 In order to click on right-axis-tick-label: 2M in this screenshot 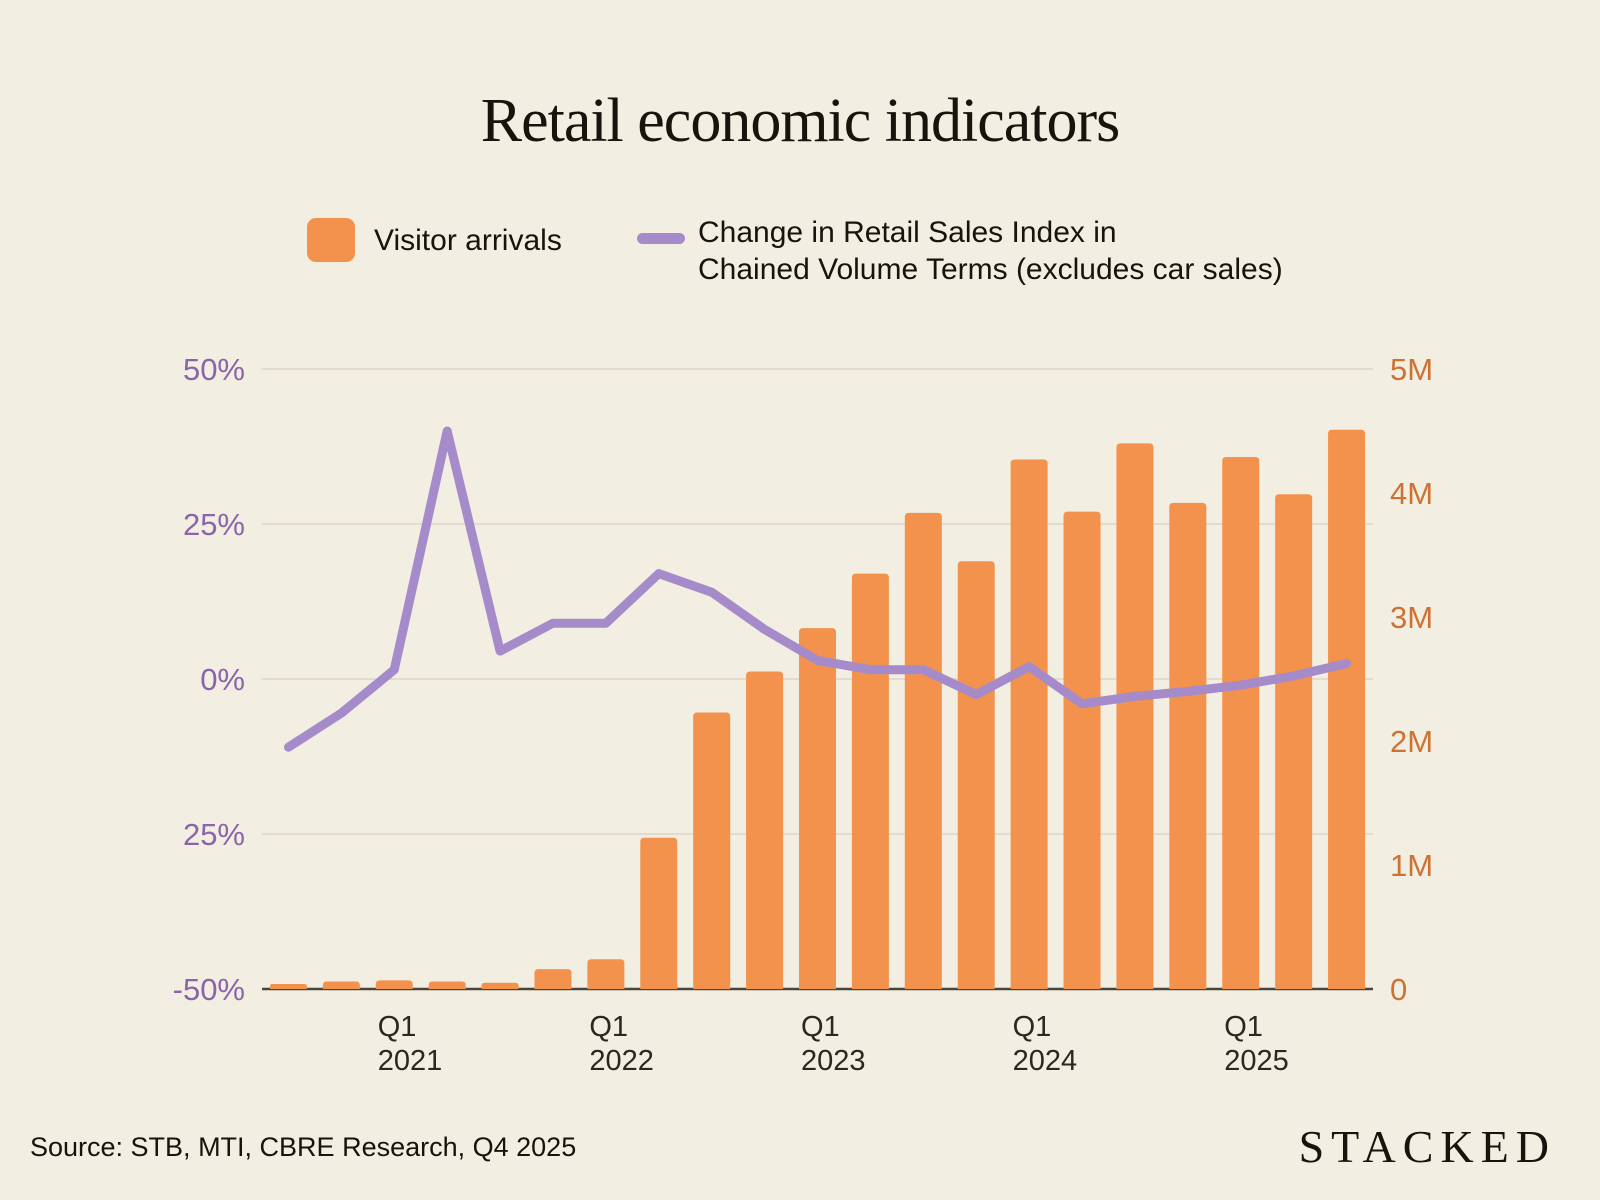, I will do `click(1411, 741)`.